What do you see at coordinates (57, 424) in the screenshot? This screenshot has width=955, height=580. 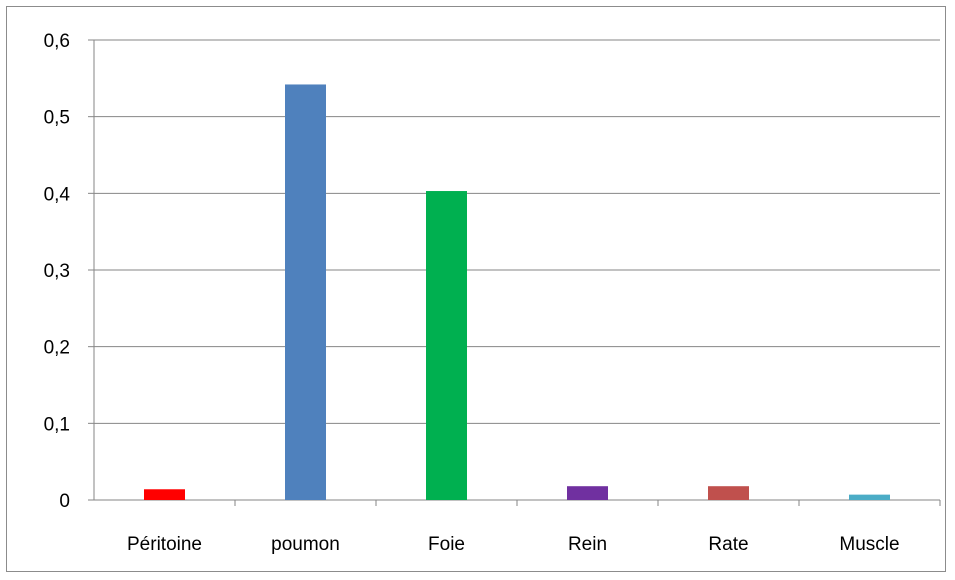 I see `y-tick-label: 0,1` at bounding box center [57, 424].